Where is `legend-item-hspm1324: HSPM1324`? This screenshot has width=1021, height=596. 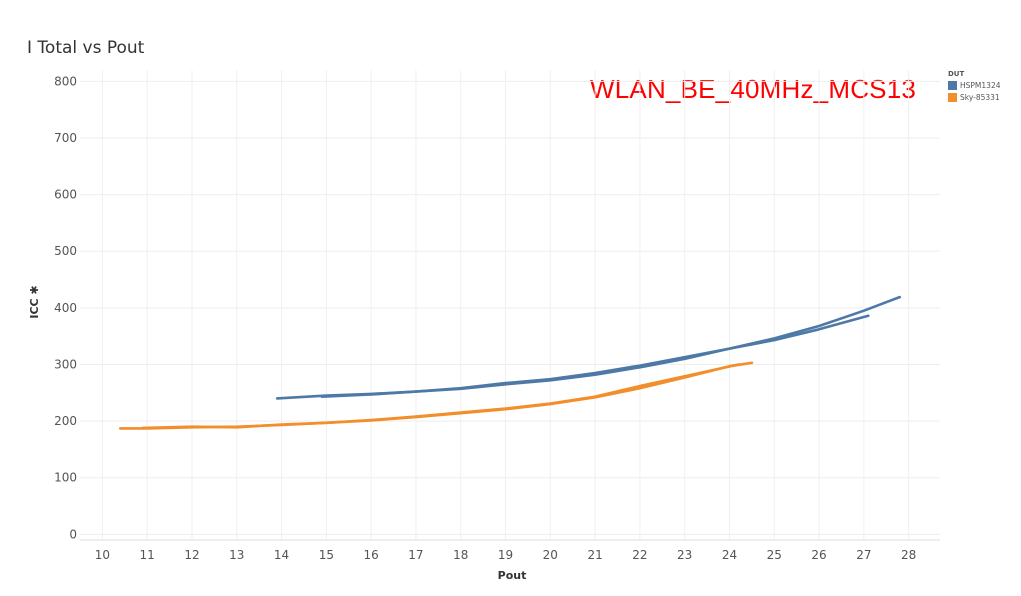
legend-item-hspm1324: HSPM1324 is located at coordinates (974, 85).